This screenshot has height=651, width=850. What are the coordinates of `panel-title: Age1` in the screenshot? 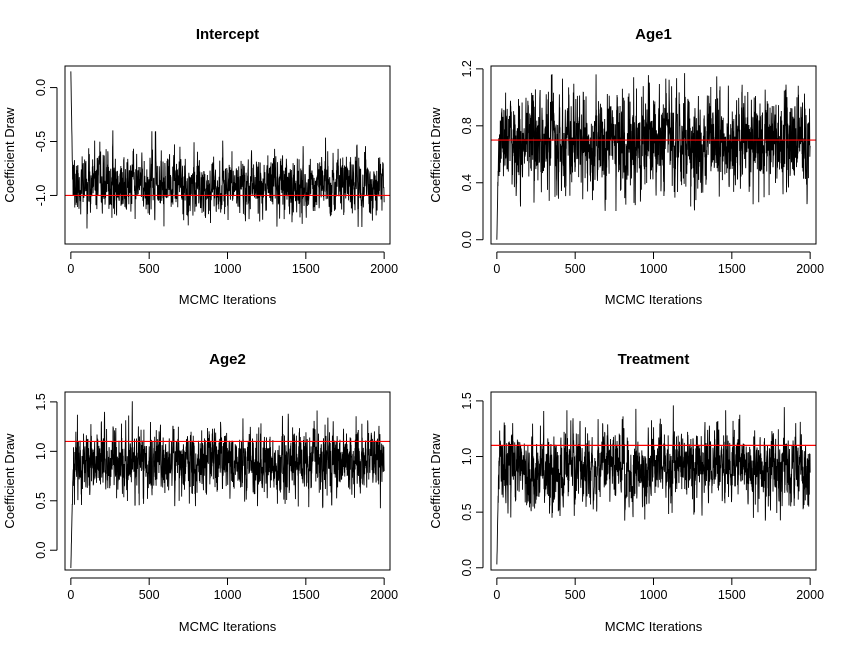 It's located at (653, 34).